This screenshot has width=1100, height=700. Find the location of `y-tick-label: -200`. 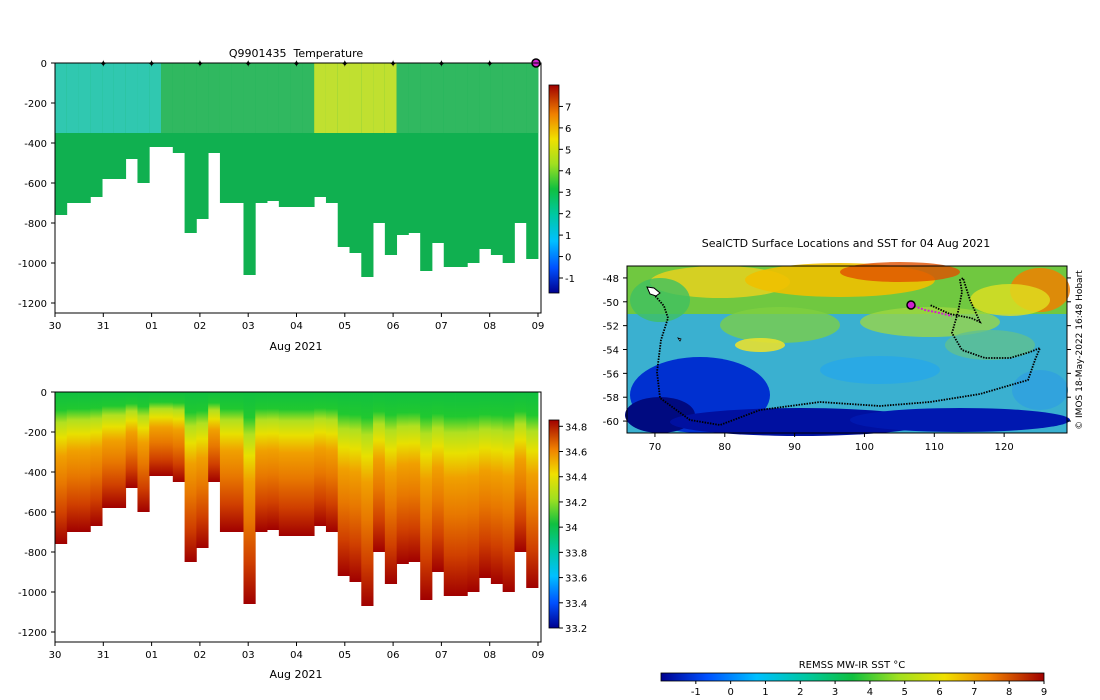

y-tick-label: -200 is located at coordinates (35, 104).